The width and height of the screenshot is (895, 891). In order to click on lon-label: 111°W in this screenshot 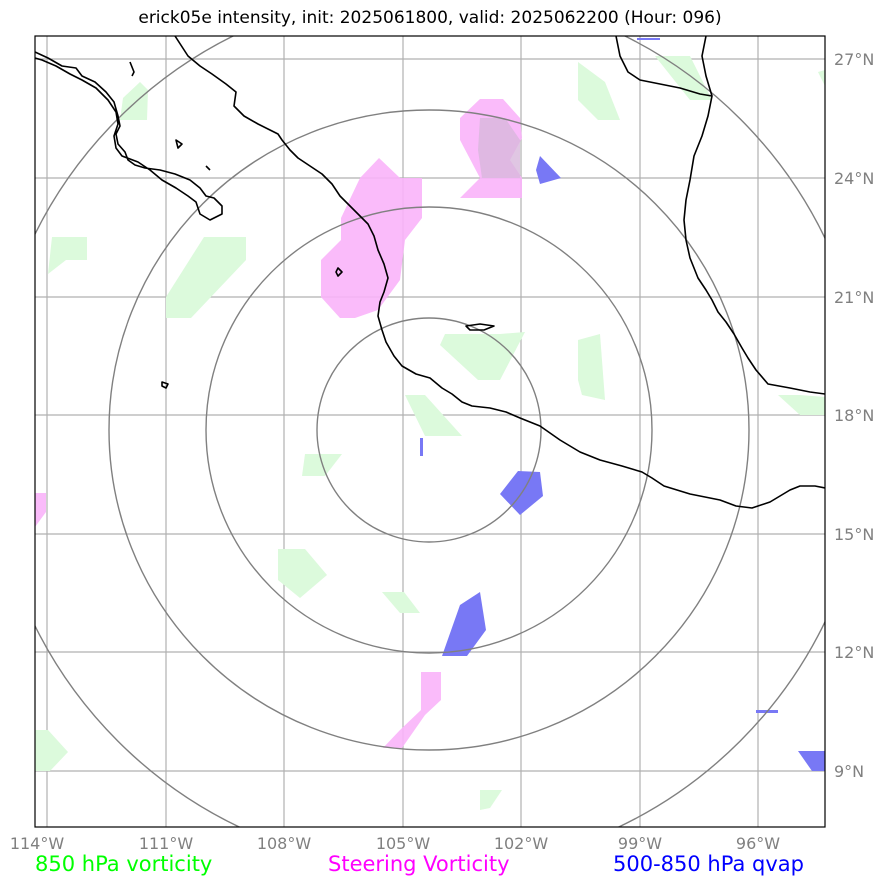, I will do `click(166, 843)`.